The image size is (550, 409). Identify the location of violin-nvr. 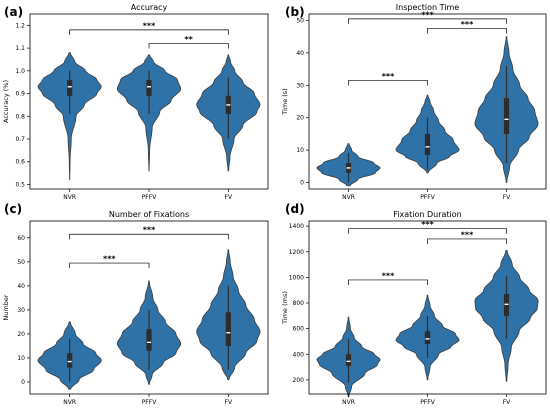
(69, 116).